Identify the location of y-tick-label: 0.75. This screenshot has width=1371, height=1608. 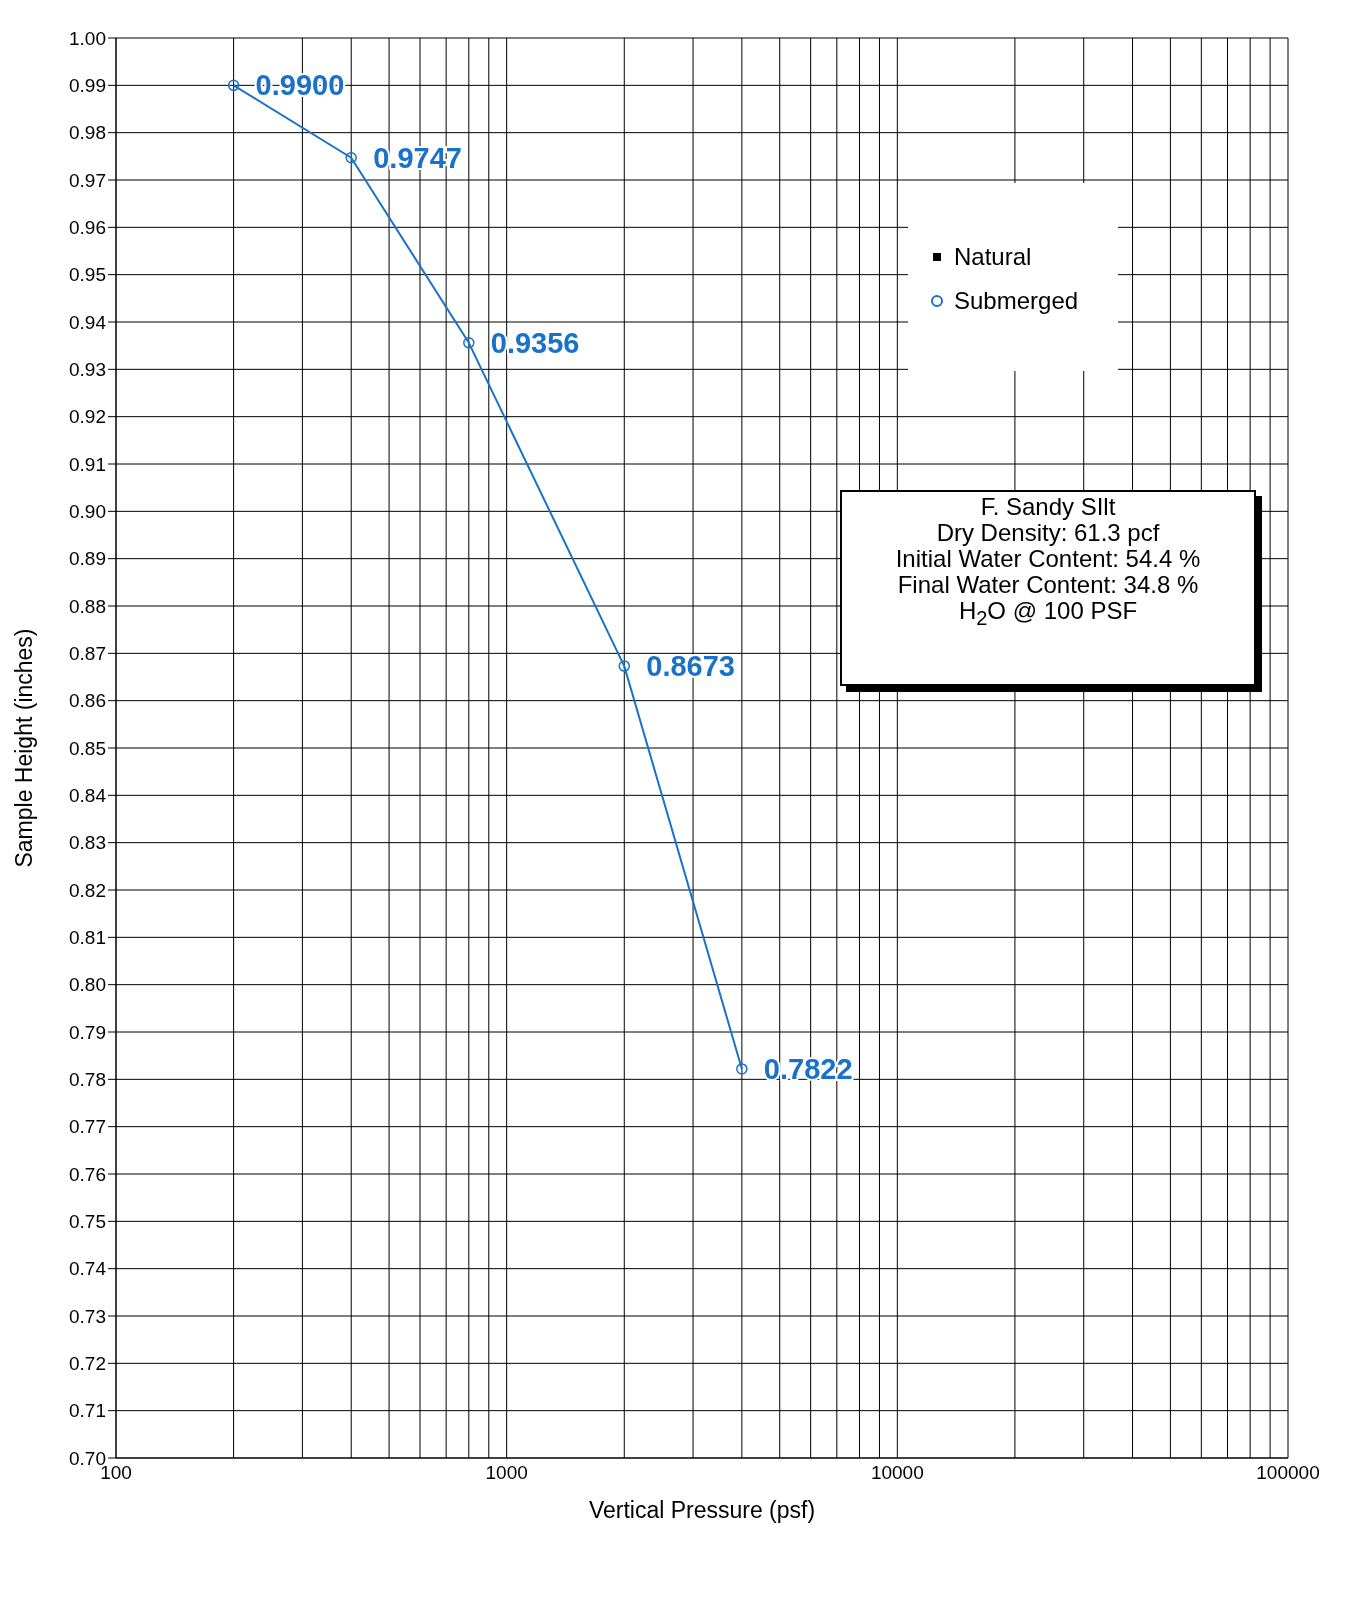
(87, 1222).